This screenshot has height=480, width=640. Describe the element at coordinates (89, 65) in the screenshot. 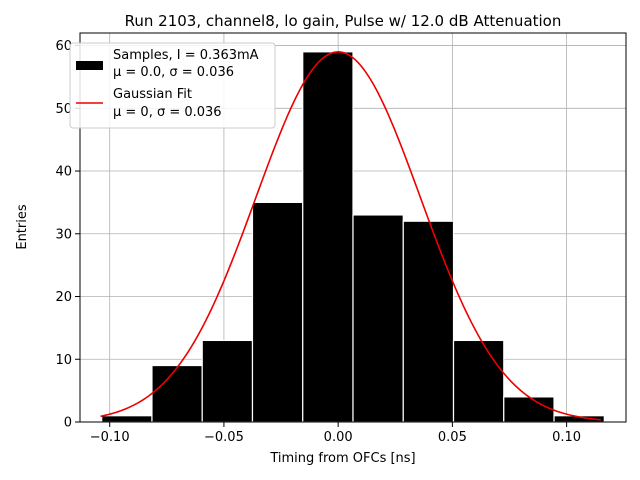

I see `legend-swatch-samples` at that location.